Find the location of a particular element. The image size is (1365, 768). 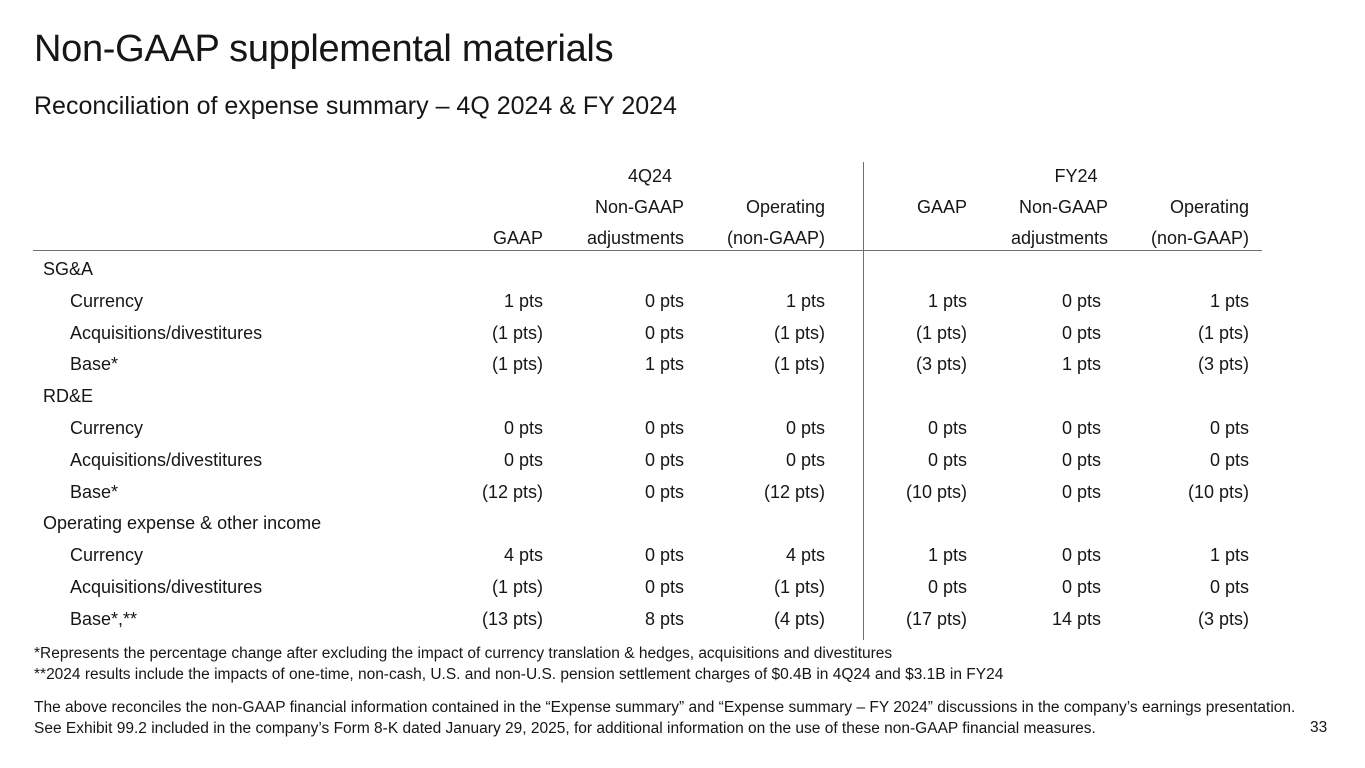

col-header-fy-nongaap-bottom: adjustments is located at coordinates (1059, 238).